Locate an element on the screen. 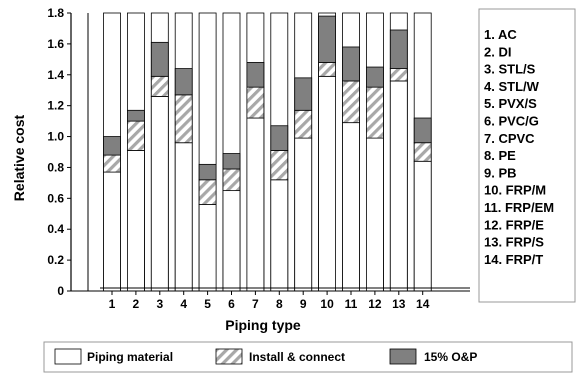 The image size is (578, 375). key-item: 5. PVX/S is located at coordinates (510, 103).